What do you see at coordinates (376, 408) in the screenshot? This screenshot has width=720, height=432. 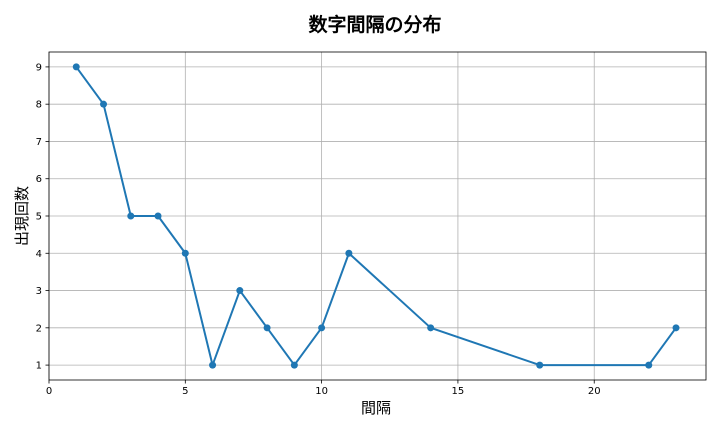 I see `x-axis-label: 間隔` at bounding box center [376, 408].